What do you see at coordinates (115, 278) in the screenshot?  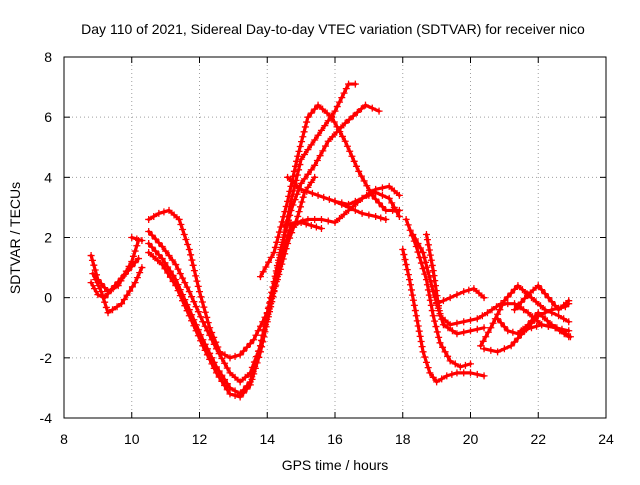 I see `series-line` at bounding box center [115, 278].